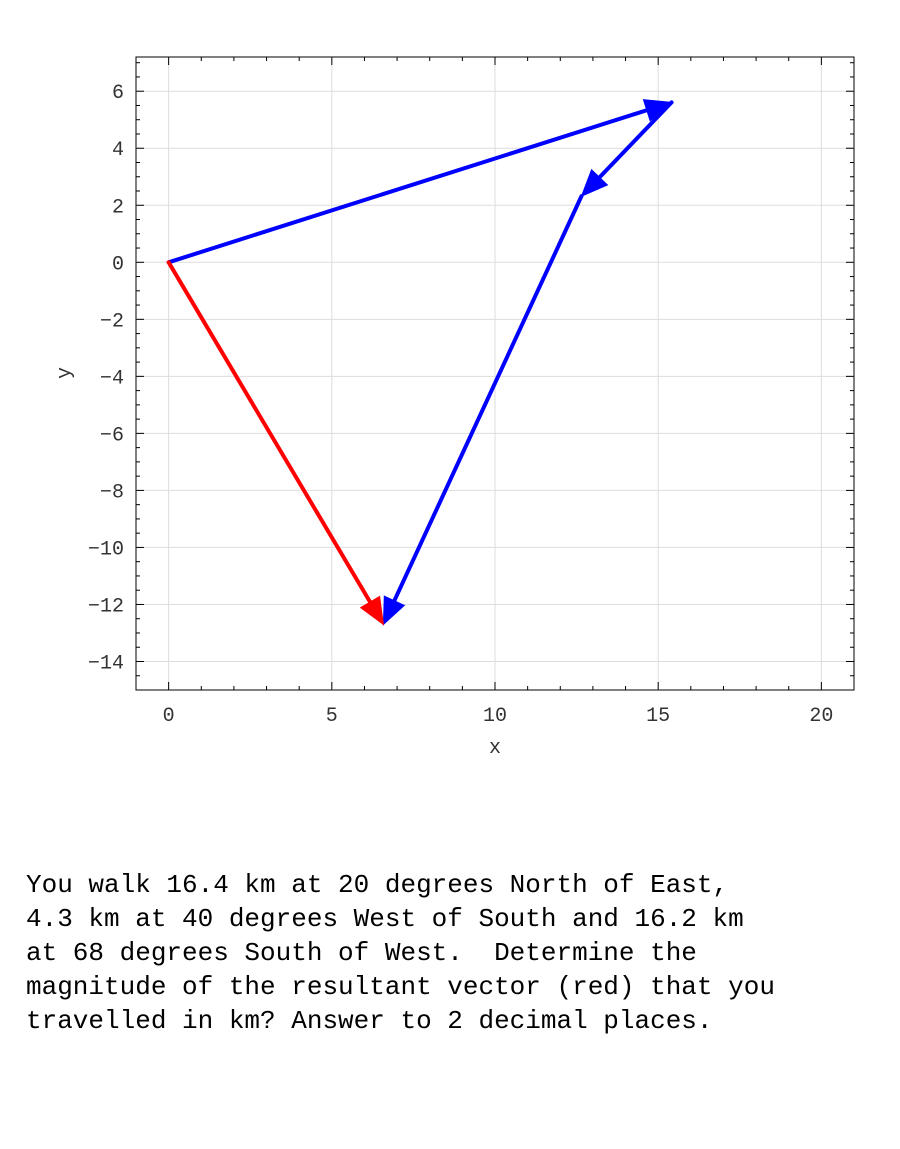  What do you see at coordinates (112, 321) in the screenshot?
I see `y-tick-label: −2` at bounding box center [112, 321].